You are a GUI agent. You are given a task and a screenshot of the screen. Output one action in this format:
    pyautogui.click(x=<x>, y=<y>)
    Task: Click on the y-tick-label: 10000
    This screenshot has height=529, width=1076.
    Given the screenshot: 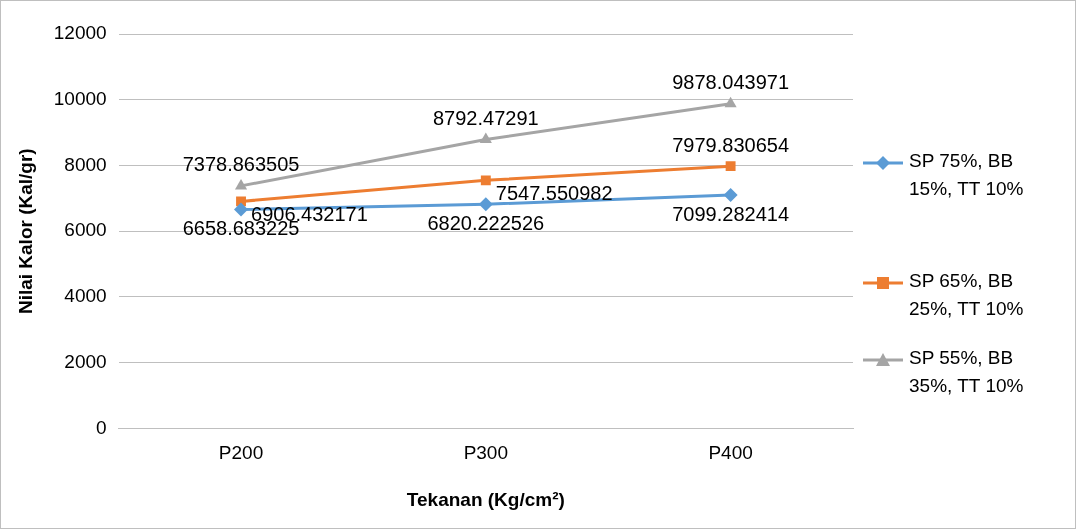 What is the action you would take?
    pyautogui.click(x=80, y=98)
    